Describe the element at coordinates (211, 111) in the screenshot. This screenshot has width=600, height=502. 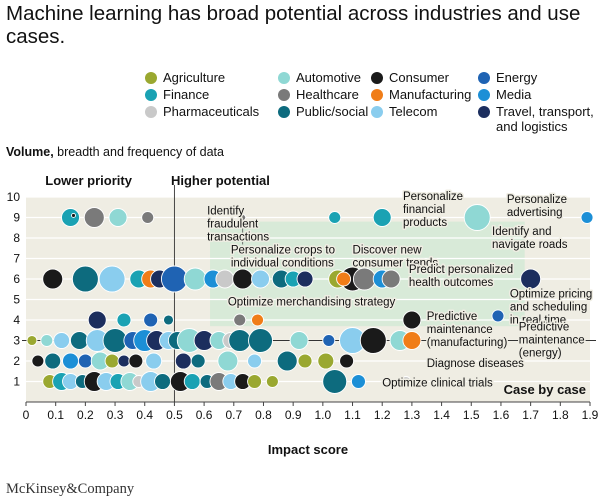
I see `legend-label: Pharmaceuticals` at that location.